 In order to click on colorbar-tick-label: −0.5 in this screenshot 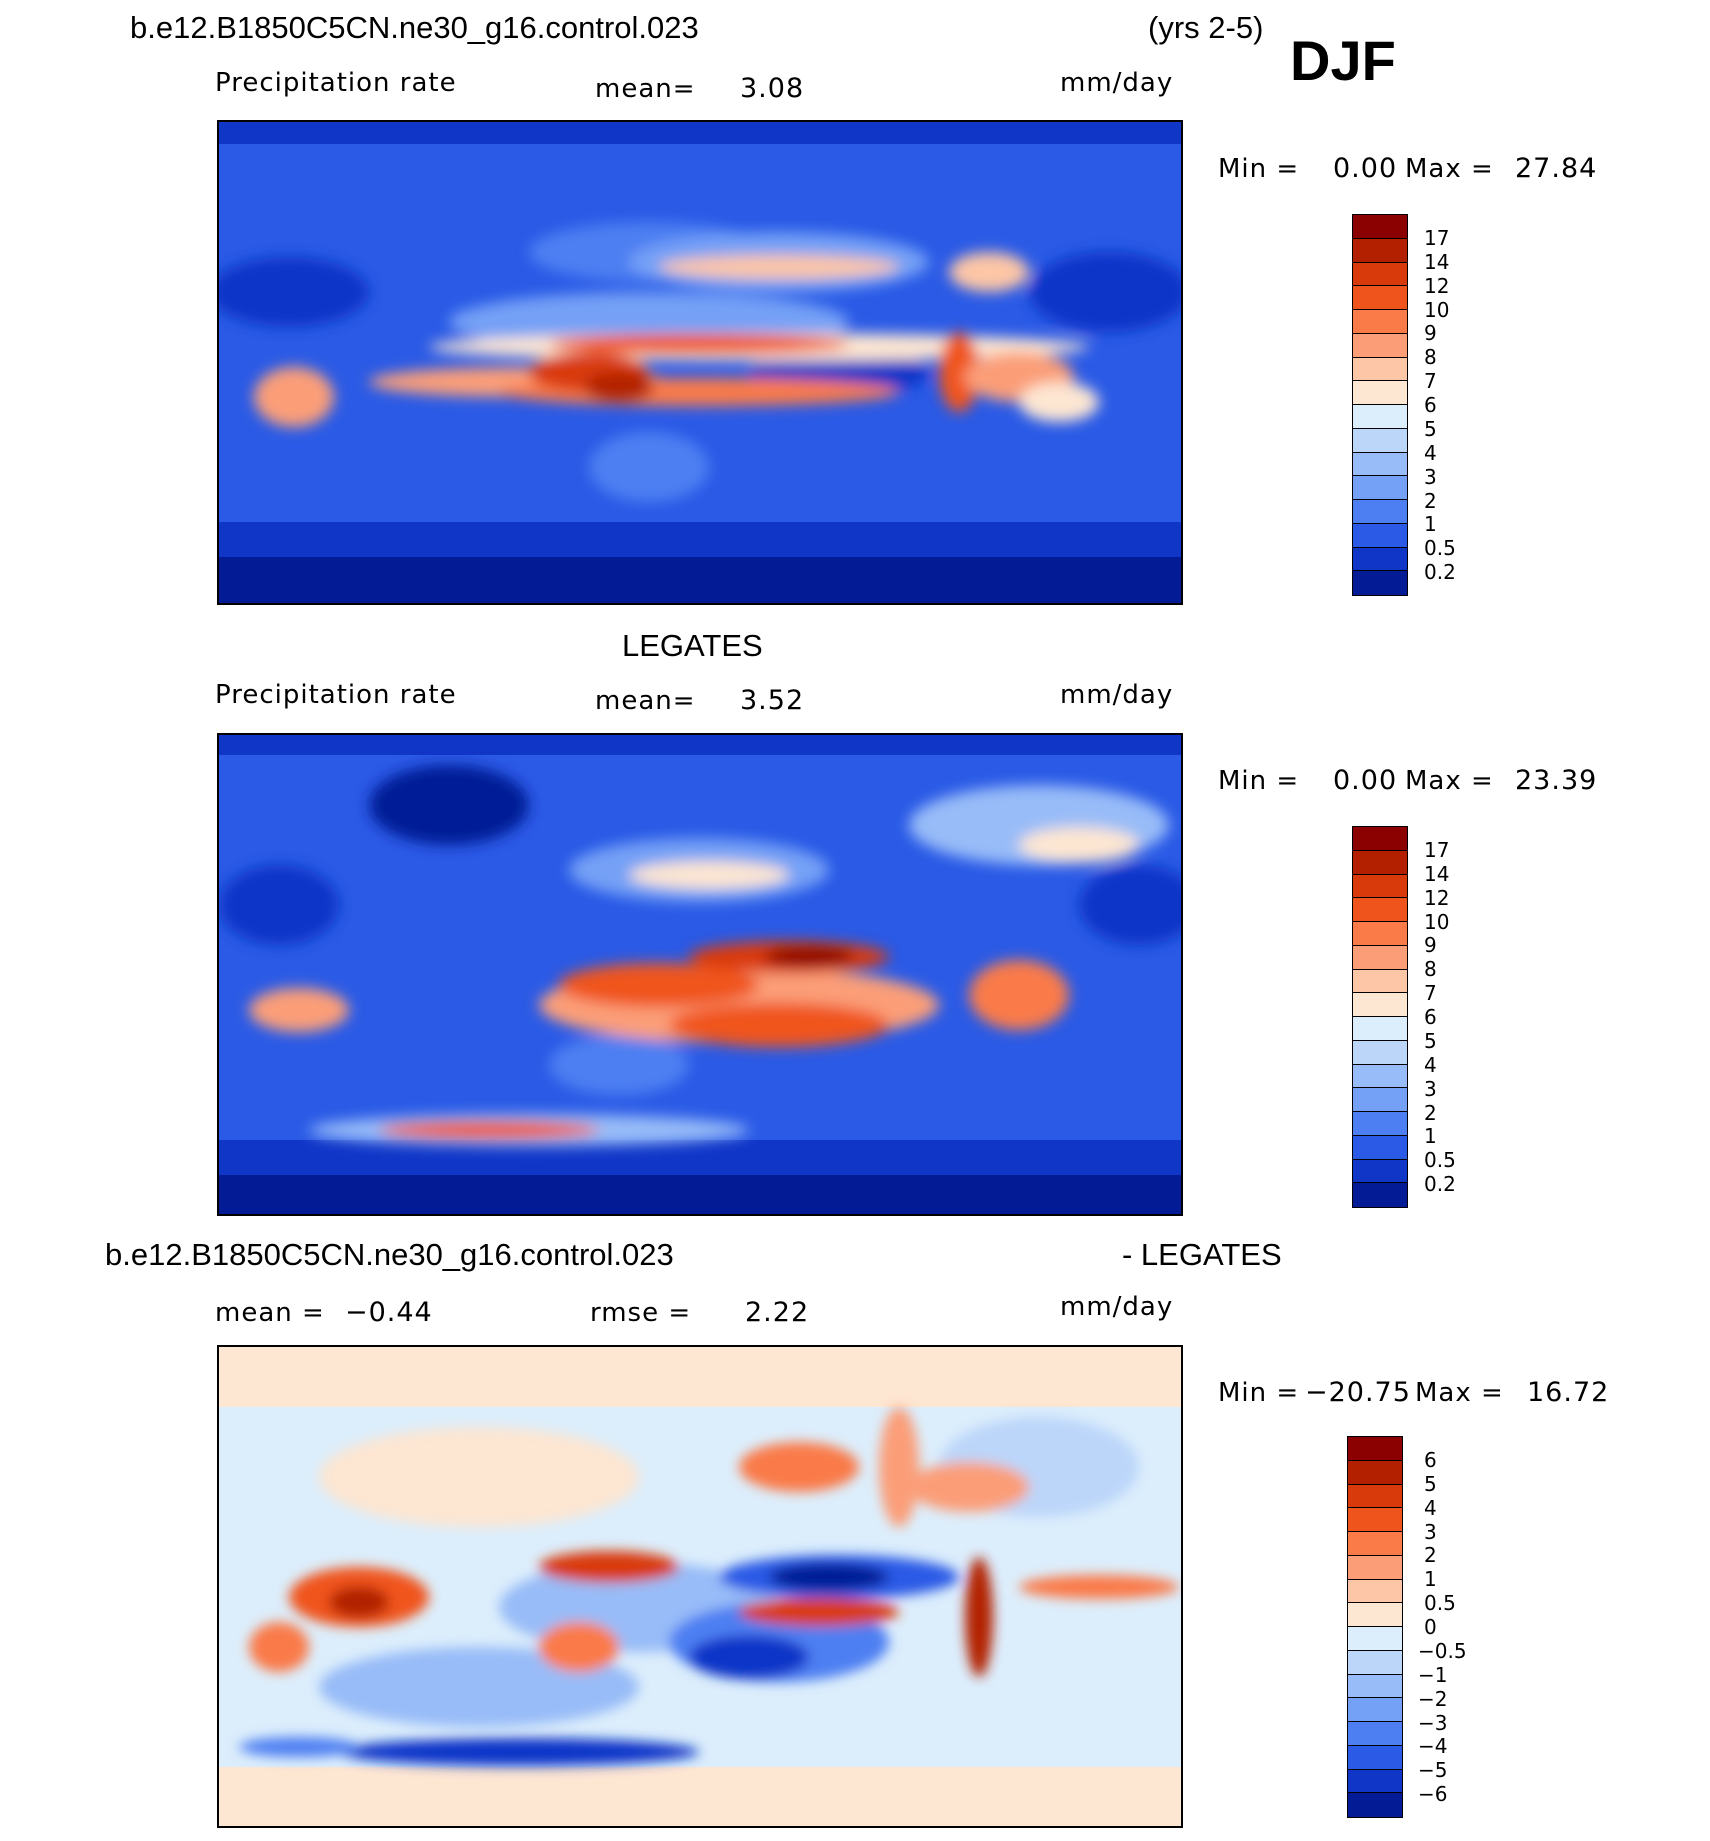, I will do `click(1442, 1650)`.